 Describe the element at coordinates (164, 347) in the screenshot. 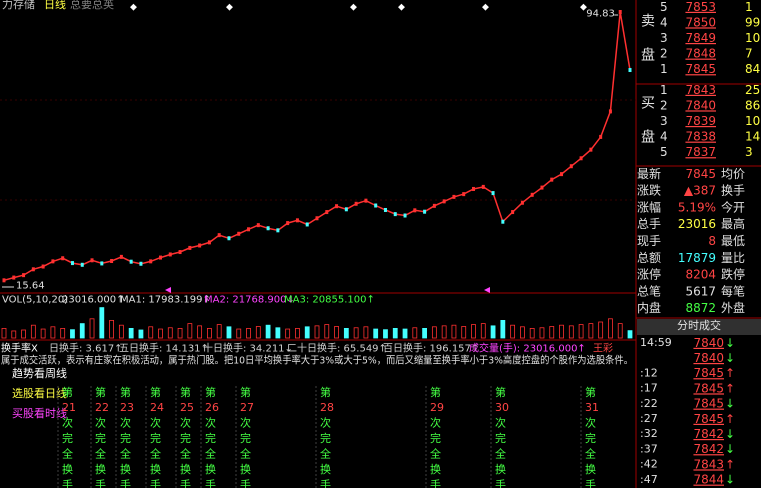

I see `indicator-item: 五日换手: 14.131↑` at that location.